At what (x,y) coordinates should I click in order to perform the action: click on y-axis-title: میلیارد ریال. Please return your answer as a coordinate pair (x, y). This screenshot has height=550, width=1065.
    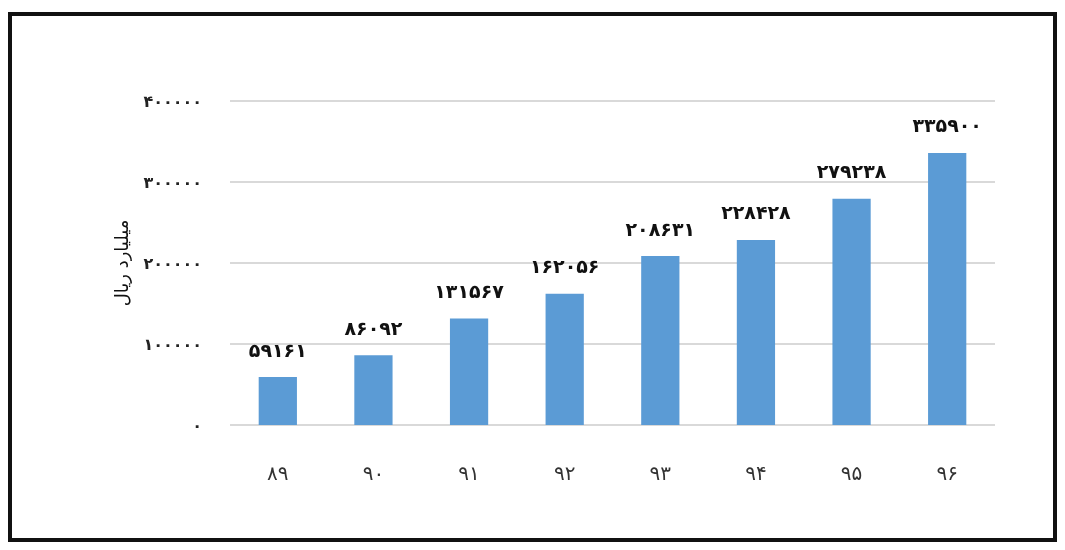
    Looking at the image, I should click on (121, 263).